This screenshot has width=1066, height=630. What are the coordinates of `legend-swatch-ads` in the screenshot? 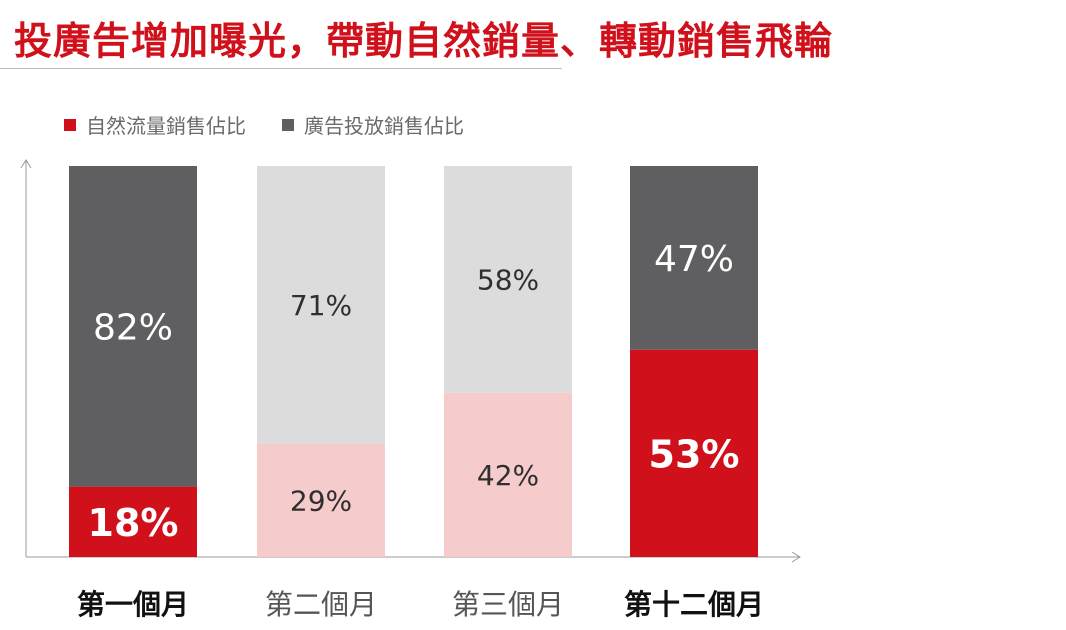 It's located at (288, 124).